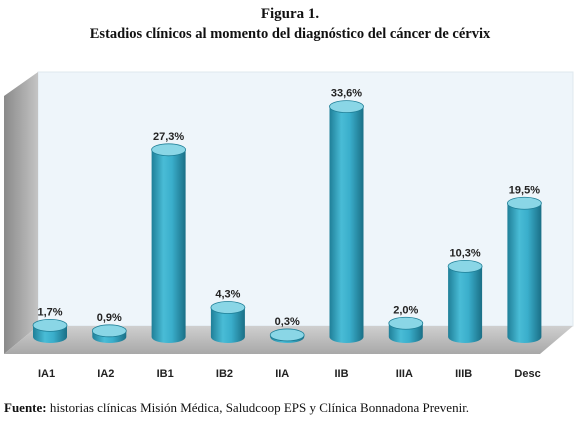 This screenshot has height=423, width=580. Describe the element at coordinates (404, 374) in the screenshot. I see `category-label: IIIA` at that location.